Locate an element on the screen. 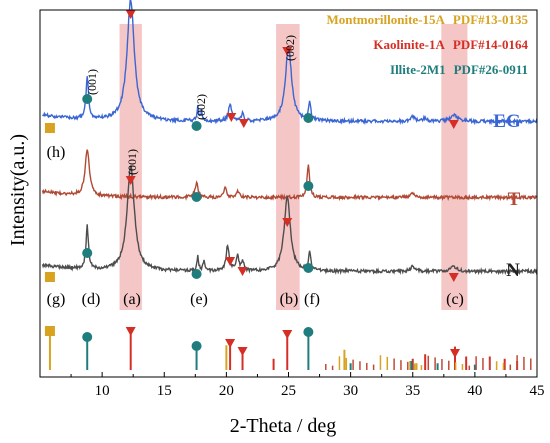 Image resolution: width=550 pixels, height=443 pixels. x-tick-label: 30 is located at coordinates (350, 391).